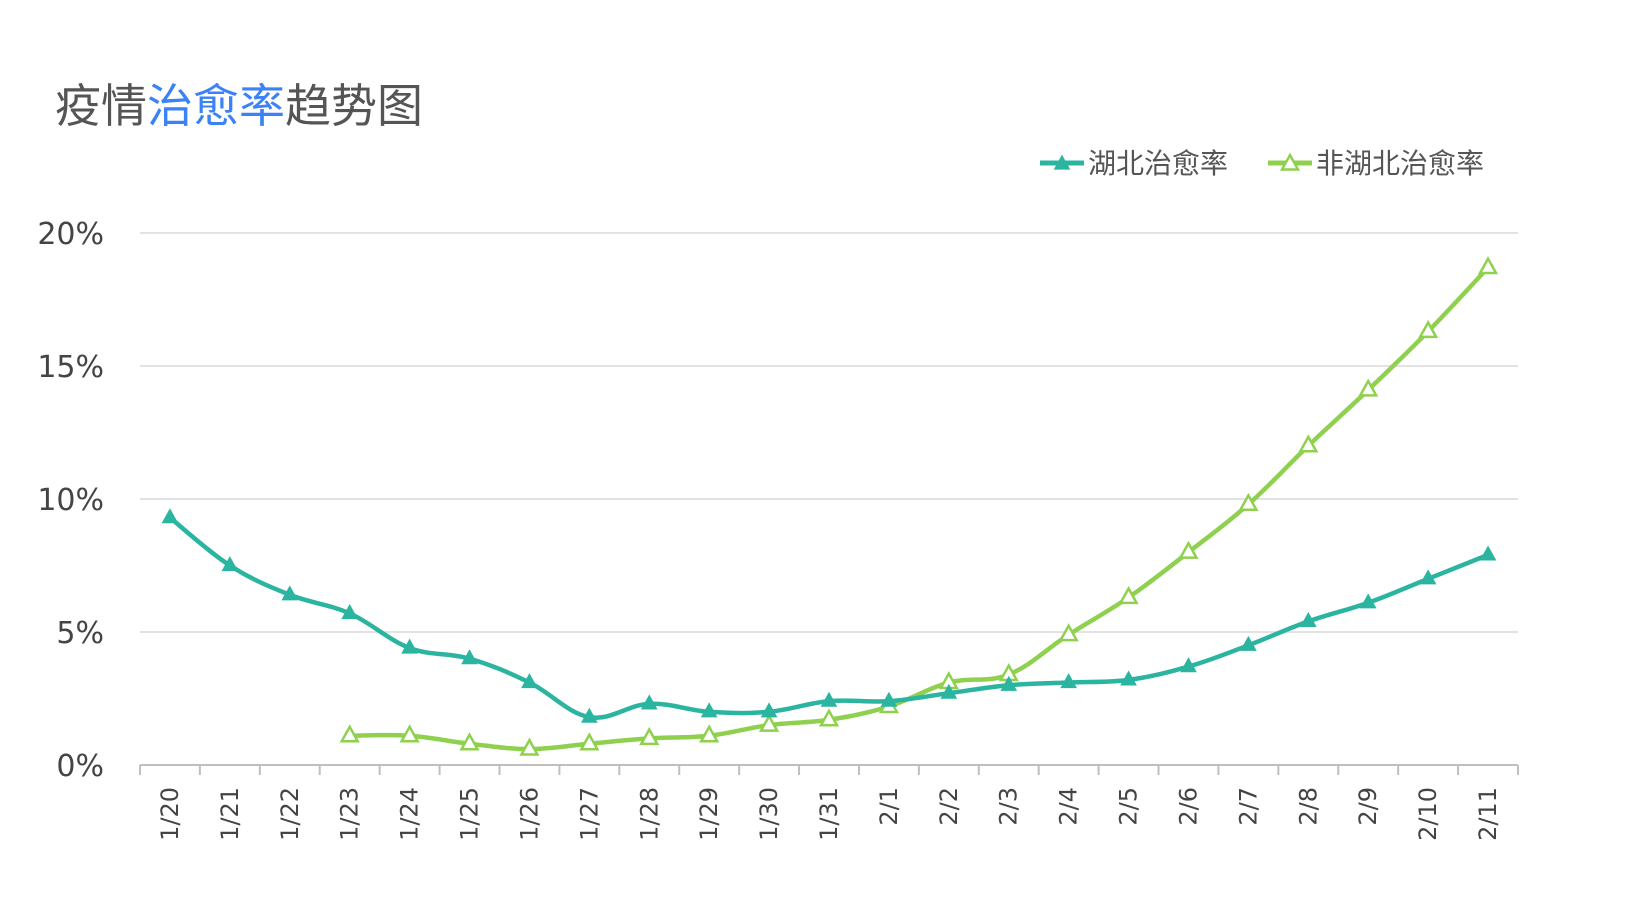  Describe the element at coordinates (1009, 806) in the screenshot. I see `x-tick-label: 2/3` at that location.